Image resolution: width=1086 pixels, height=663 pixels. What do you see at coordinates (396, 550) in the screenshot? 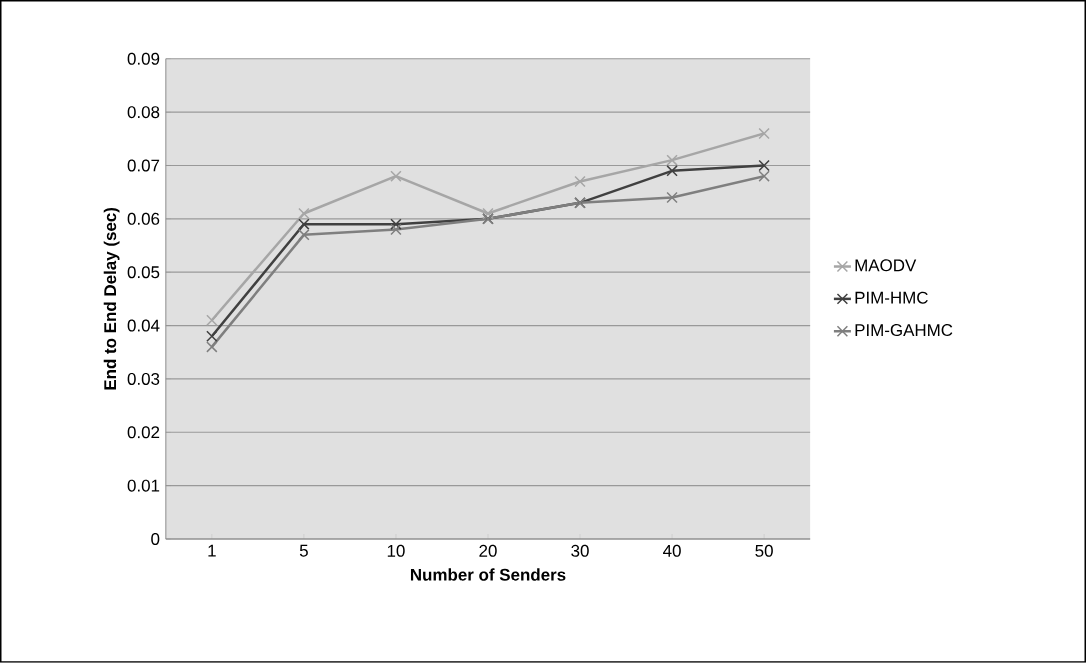
I see `x-tick-label: 10` at bounding box center [396, 550].